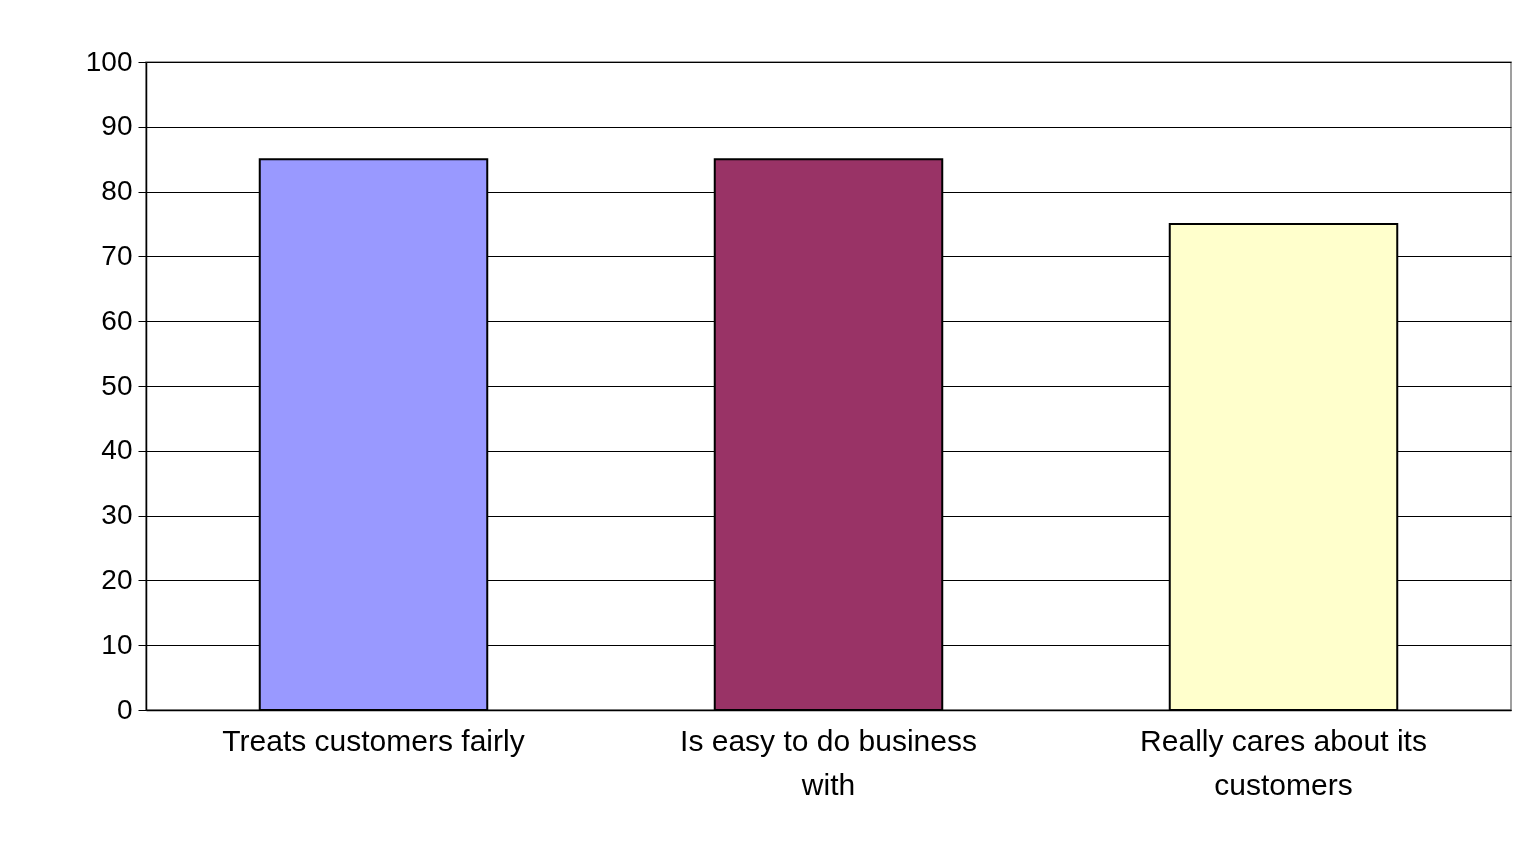  What do you see at coordinates (117, 579) in the screenshot?
I see `y-tick-label: 20` at bounding box center [117, 579].